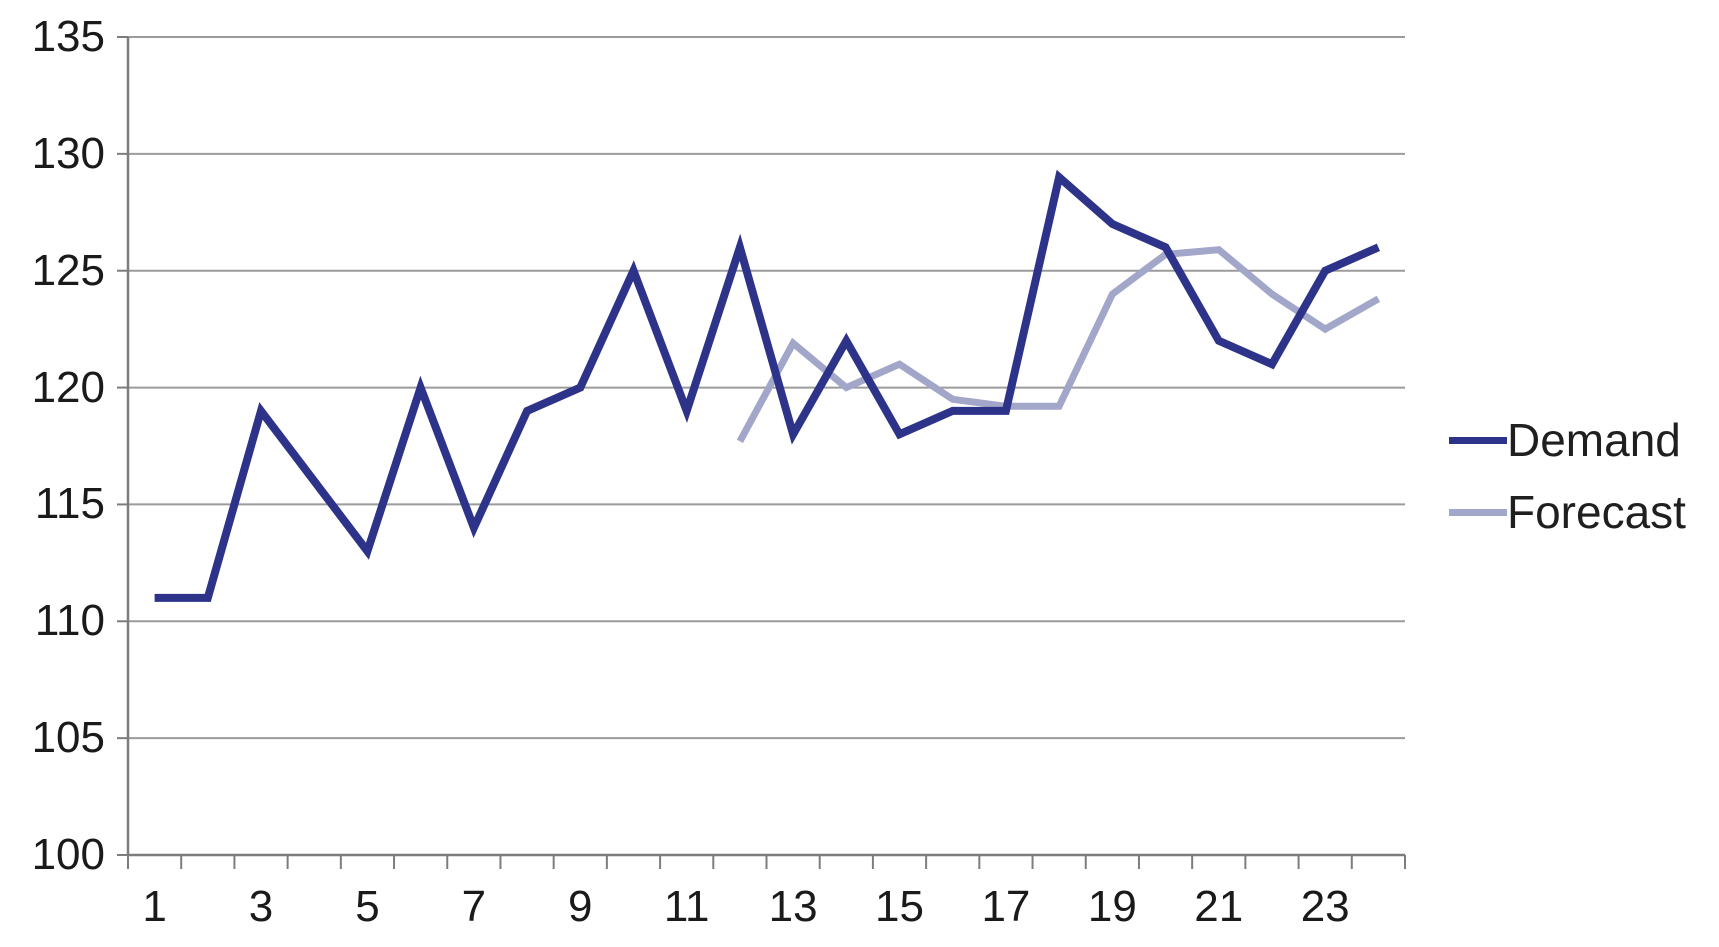 This screenshot has width=1719, height=947. What do you see at coordinates (1325, 906) in the screenshot?
I see `x-tick-label-23: 23` at bounding box center [1325, 906].